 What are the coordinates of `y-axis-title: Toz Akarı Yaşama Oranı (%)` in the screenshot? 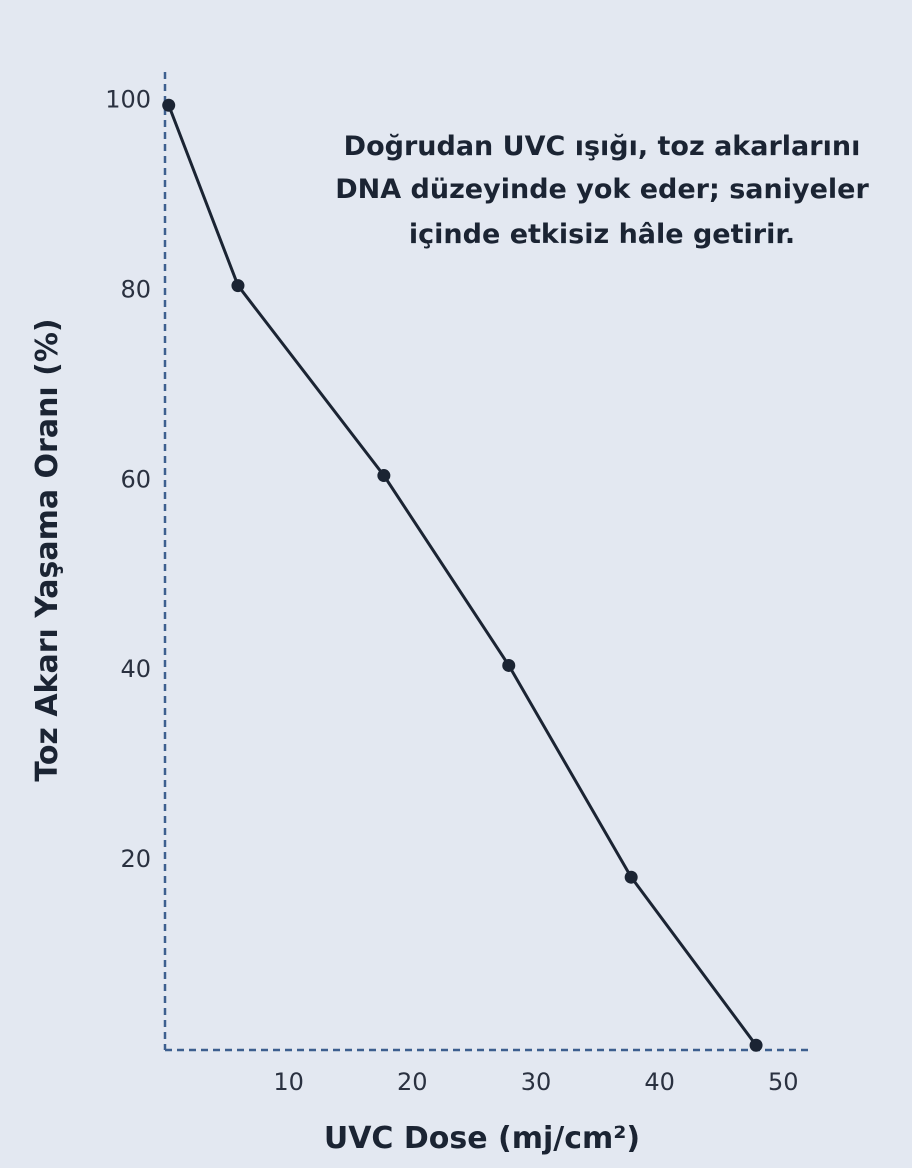 It's located at (47, 549).